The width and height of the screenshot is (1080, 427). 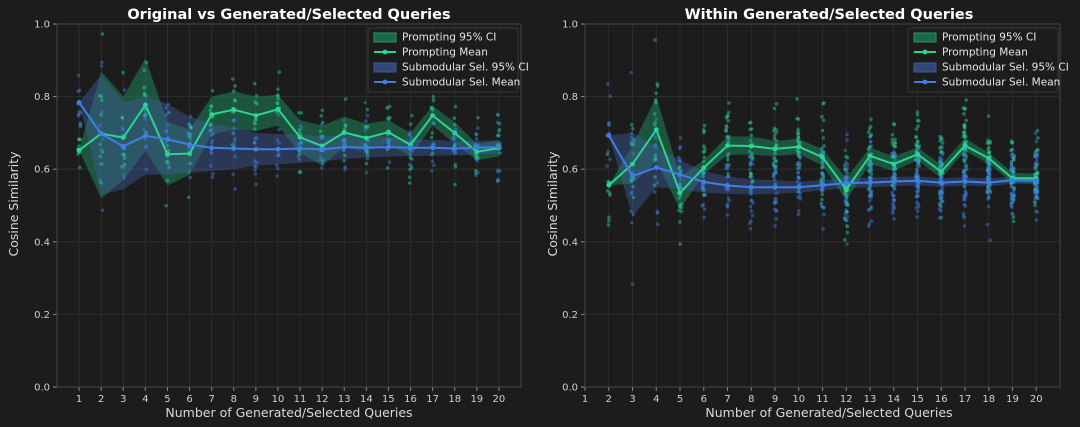 What do you see at coordinates (893, 399) in the screenshot?
I see `x-tick-label: 14` at bounding box center [893, 399].